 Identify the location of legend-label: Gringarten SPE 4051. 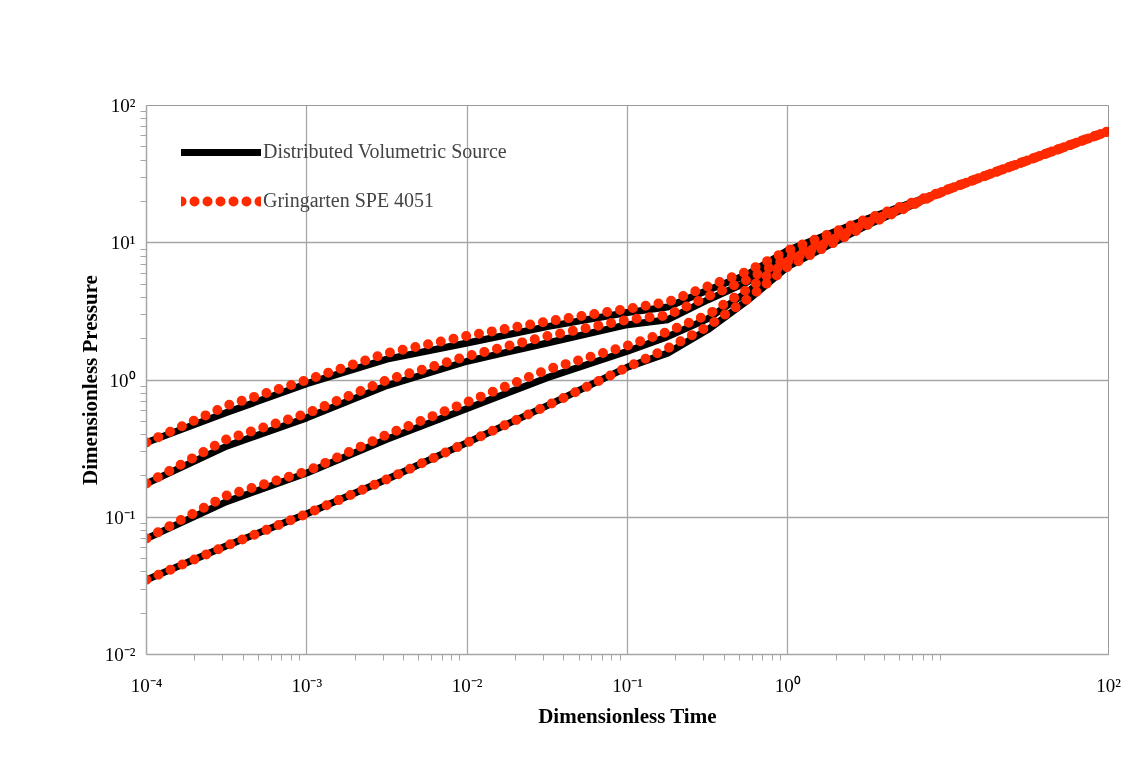
(349, 200).